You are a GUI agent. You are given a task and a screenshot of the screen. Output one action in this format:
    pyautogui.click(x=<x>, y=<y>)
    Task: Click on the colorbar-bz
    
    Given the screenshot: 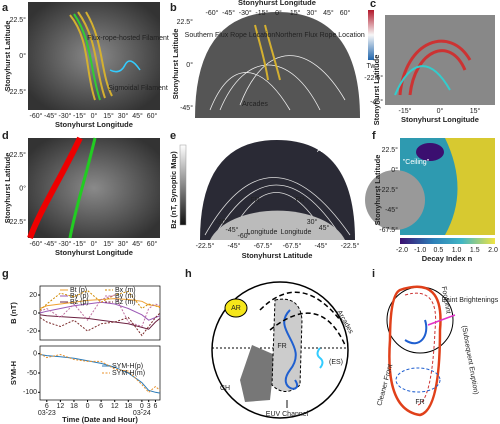 What is the action you would take?
    pyautogui.click(x=183, y=185)
    